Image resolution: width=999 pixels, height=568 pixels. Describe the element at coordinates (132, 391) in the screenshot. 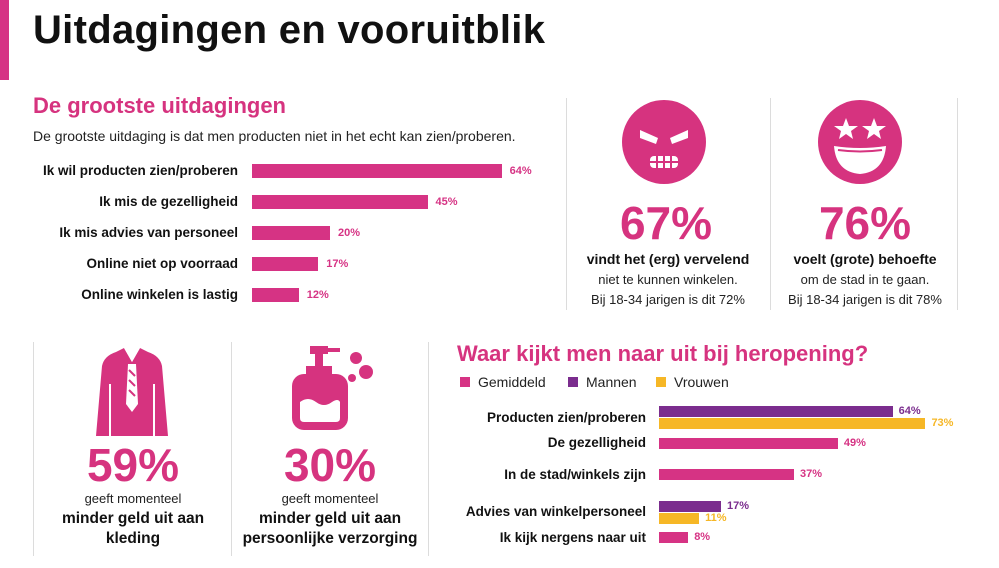

I see `suit-icon` at that location.